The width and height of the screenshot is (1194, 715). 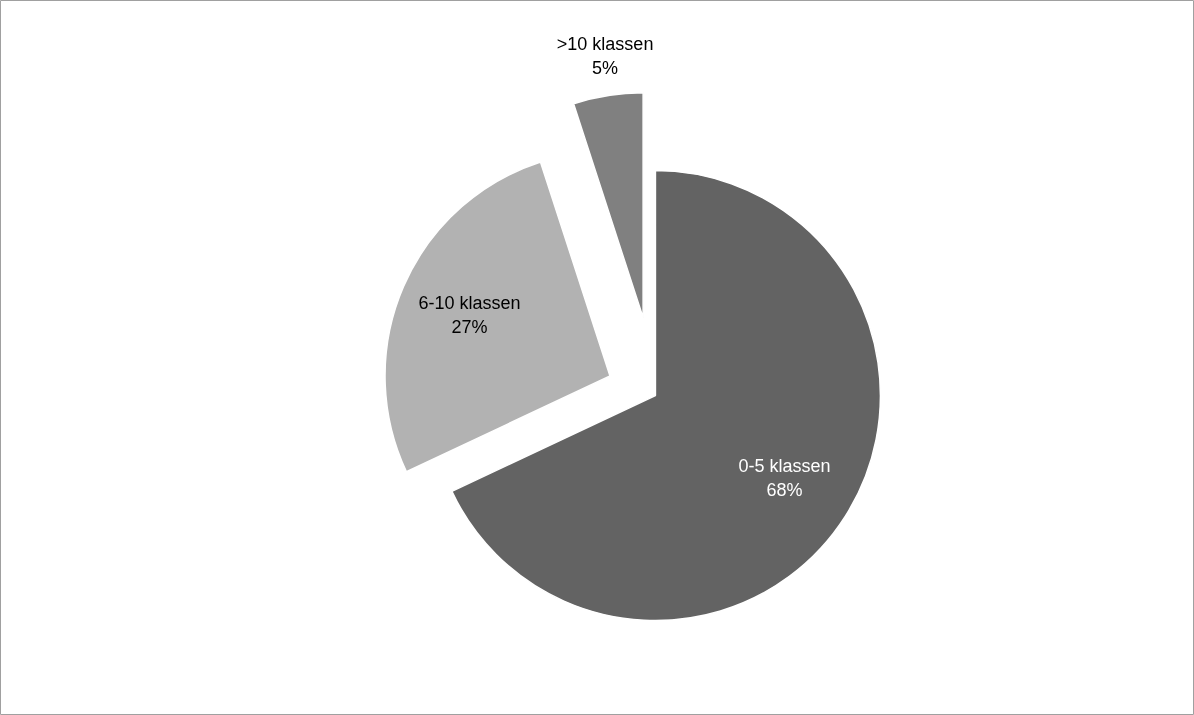 What do you see at coordinates (605, 67) in the screenshot?
I see `data-label: 5%` at bounding box center [605, 67].